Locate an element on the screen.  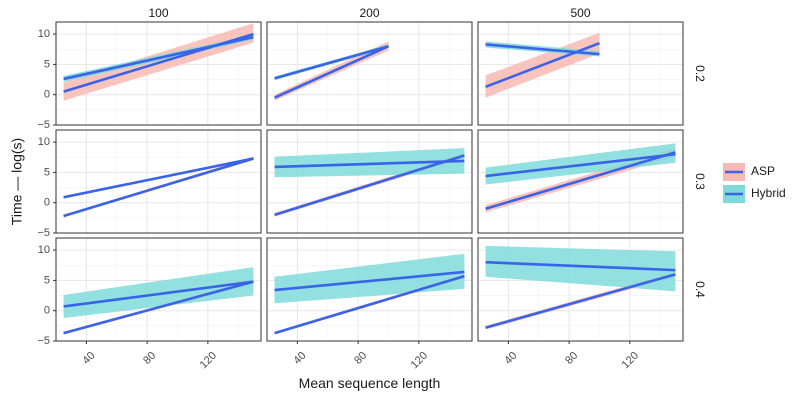
row-strip-label: 0.4 is located at coordinates (700, 289).